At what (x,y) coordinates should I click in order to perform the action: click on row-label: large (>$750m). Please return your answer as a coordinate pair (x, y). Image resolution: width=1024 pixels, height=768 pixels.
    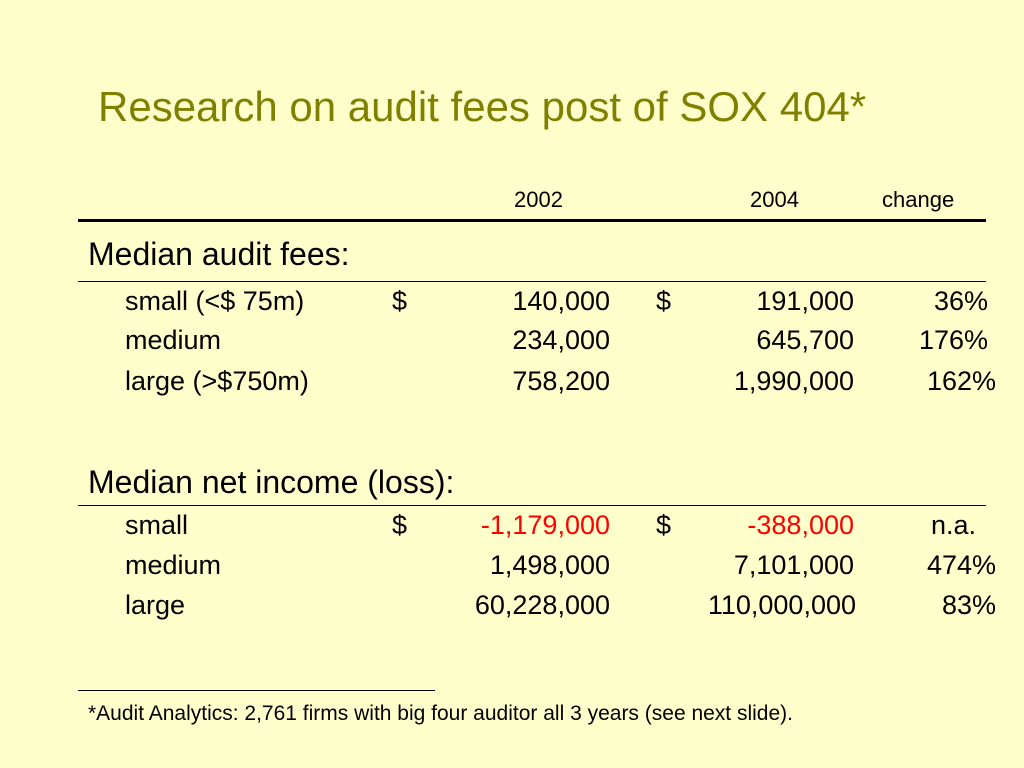
    Looking at the image, I should click on (217, 381).